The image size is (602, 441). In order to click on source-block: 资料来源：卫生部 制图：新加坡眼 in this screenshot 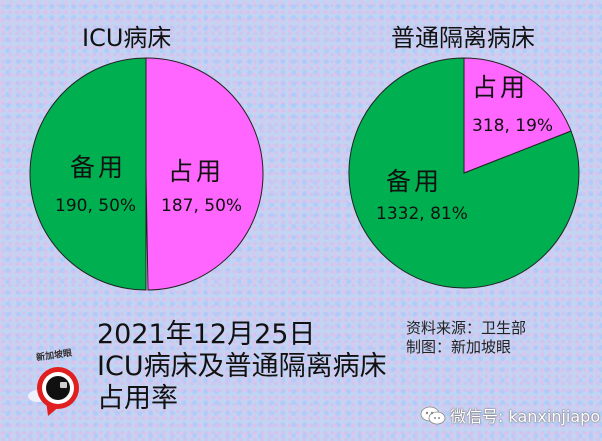, I will do `click(466, 338)`.